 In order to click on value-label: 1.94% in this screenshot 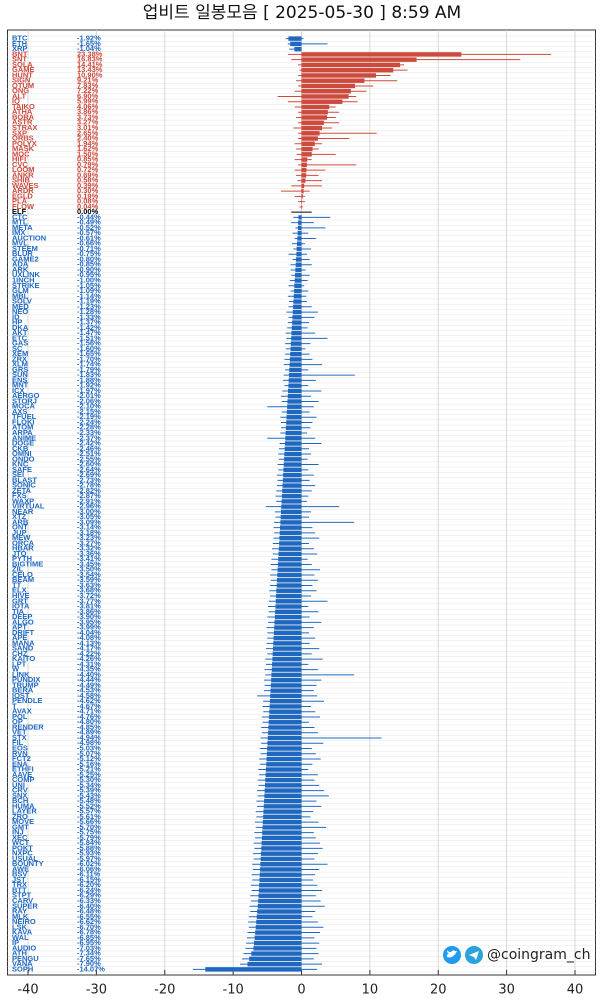, I will do `click(88, 143)`.